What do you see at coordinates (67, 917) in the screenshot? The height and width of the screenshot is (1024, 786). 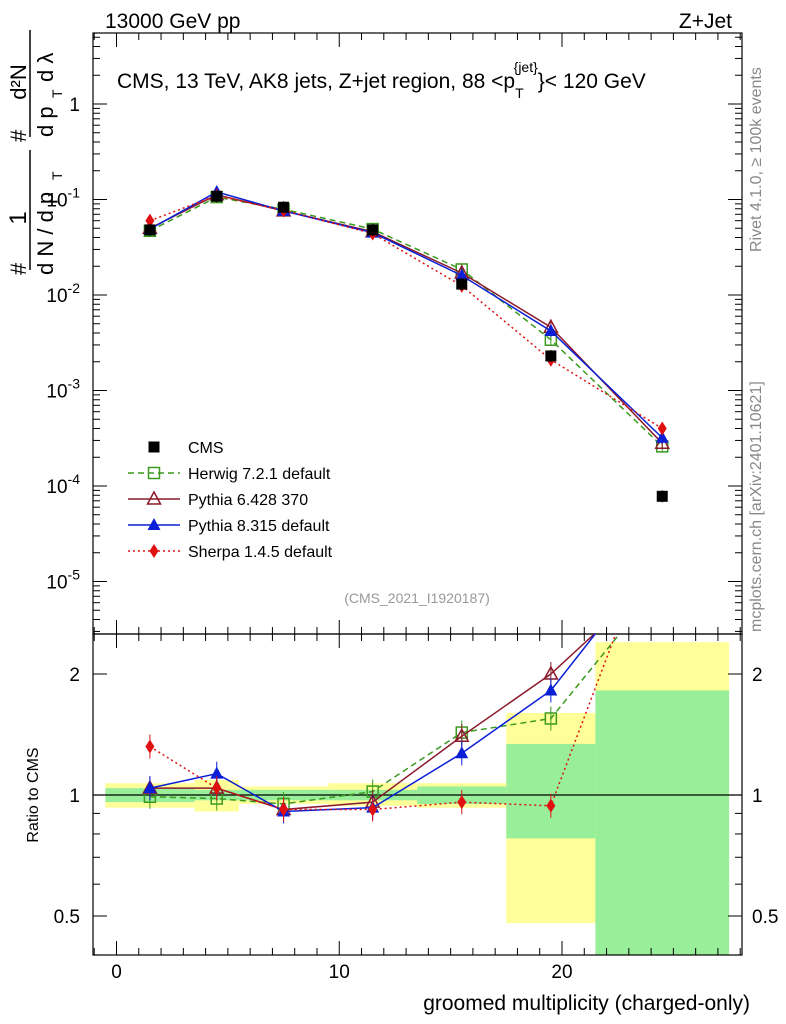 I see `ratio-ytick-label: 0.5` at bounding box center [67, 917].